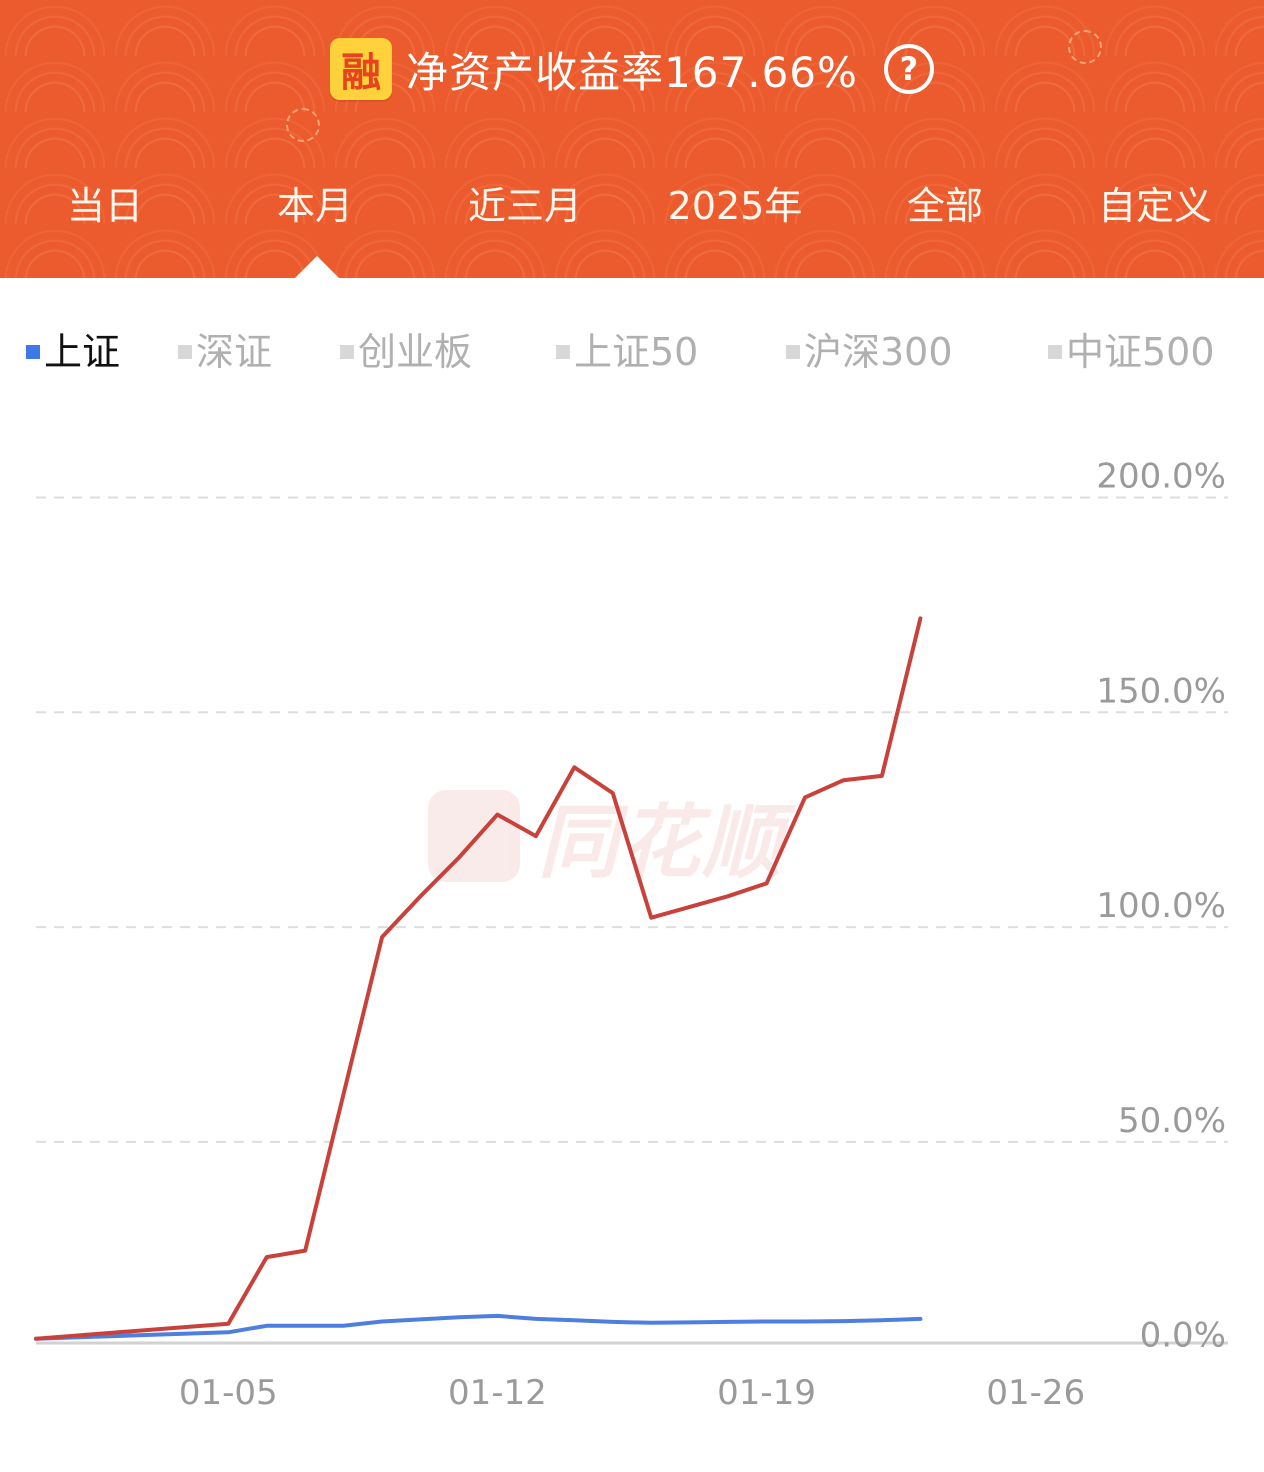 The width and height of the screenshot is (1264, 1472). I want to click on x-axis-ticks: 01-05 01-12 01-19 01-26, so click(632, 1393).